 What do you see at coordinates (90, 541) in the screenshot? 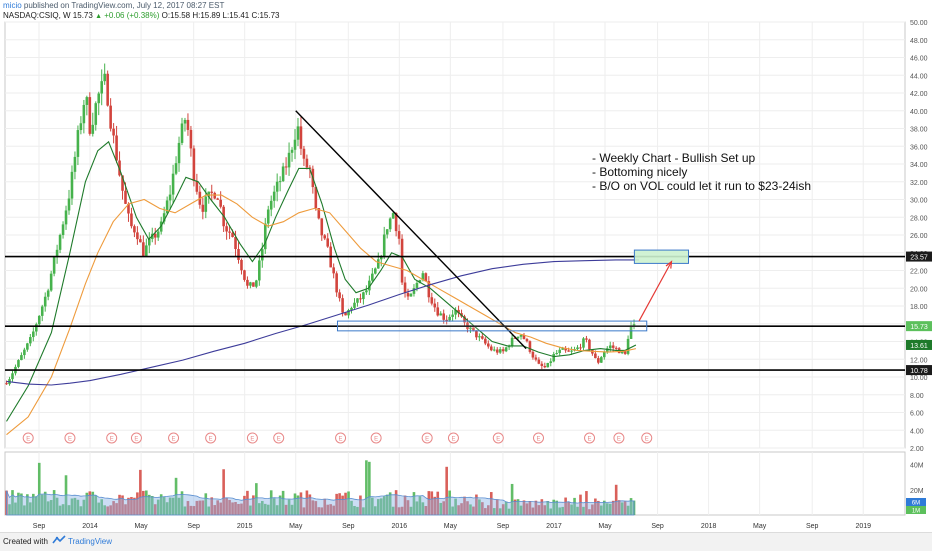
I see `tradingview-link: TradingView` at bounding box center [90, 541].